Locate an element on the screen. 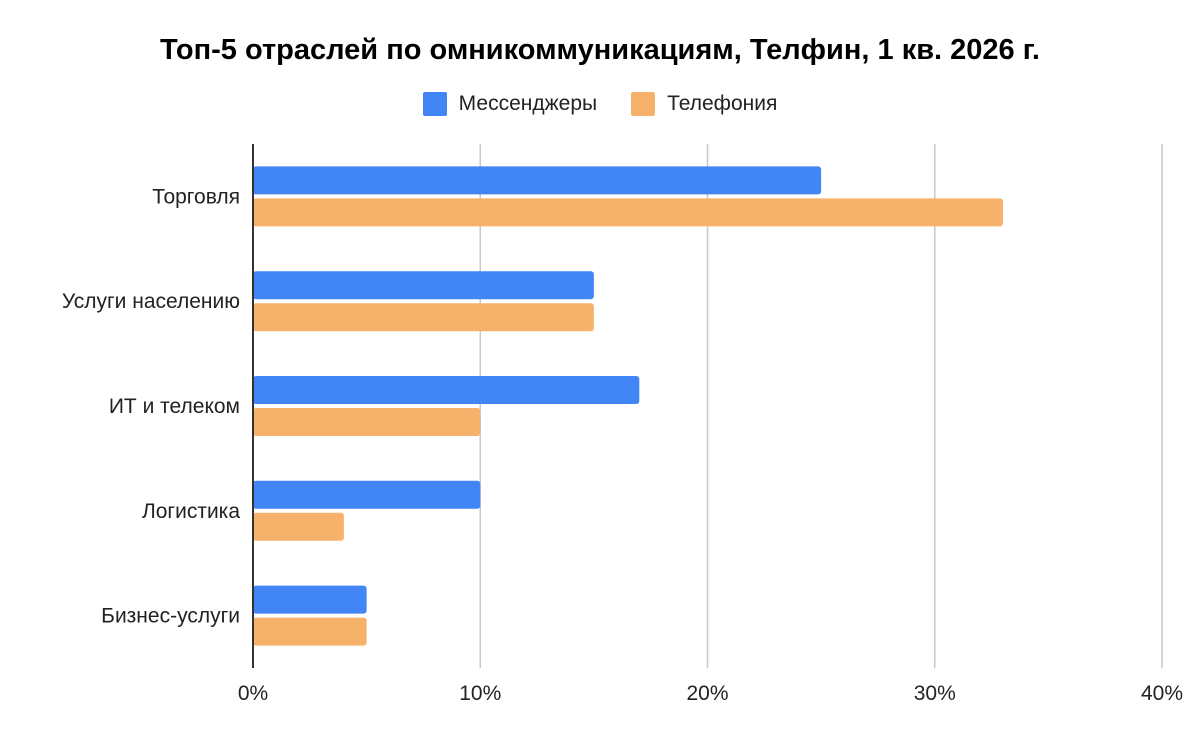 Image resolution: width=1200 pixels, height=742 pixels. y-category-label: Логистика is located at coordinates (191, 511).